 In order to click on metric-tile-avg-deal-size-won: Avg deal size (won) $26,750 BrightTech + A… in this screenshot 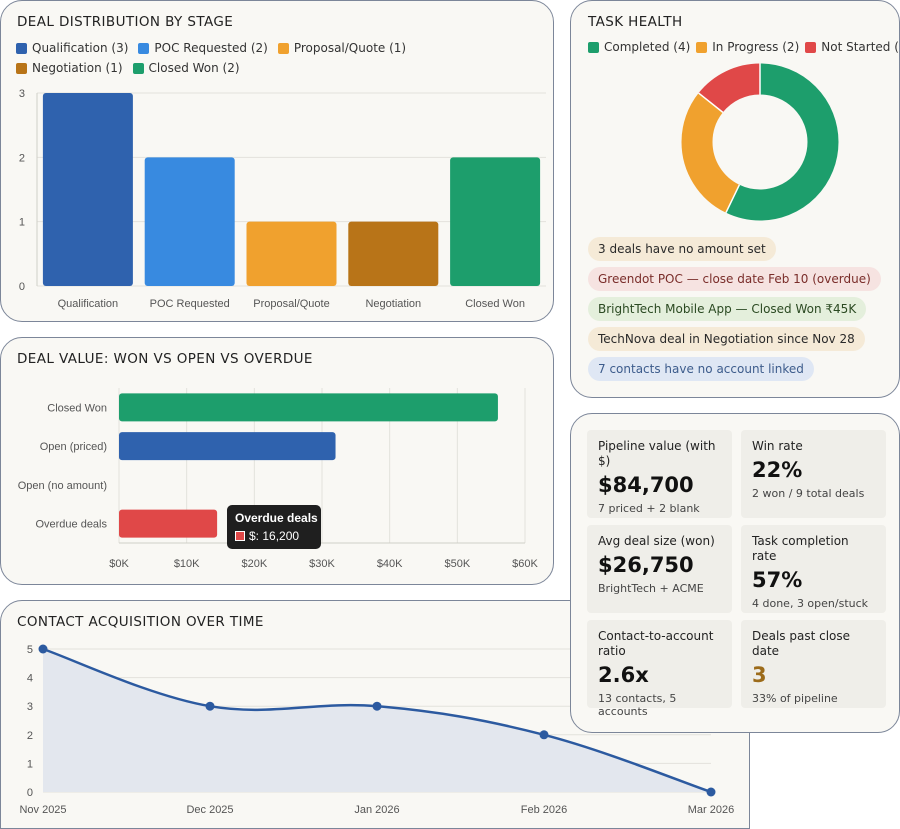, I will do `click(659, 569)`.